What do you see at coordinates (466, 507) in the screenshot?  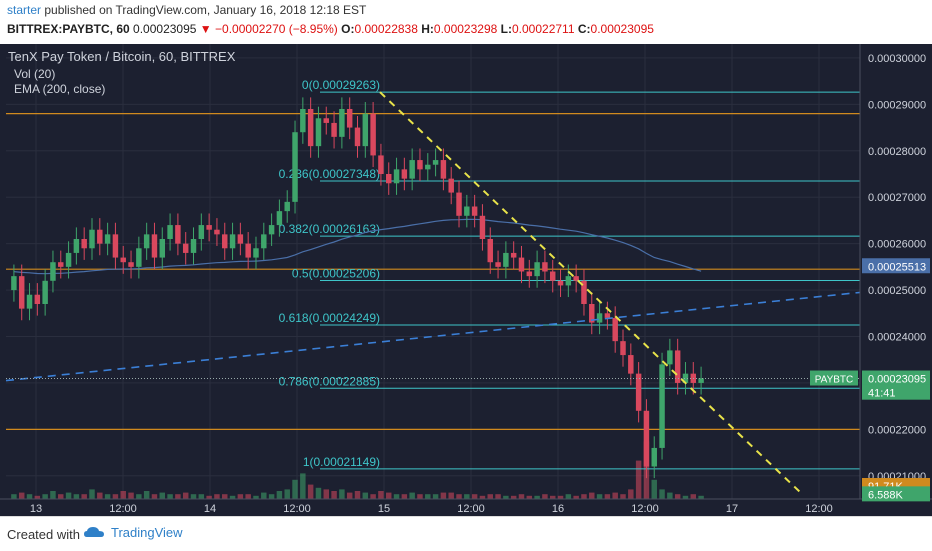 I see `time-axis: 13 12:00 14 12:00 15 12:00 16 12:00 17 12:00` at bounding box center [466, 507].